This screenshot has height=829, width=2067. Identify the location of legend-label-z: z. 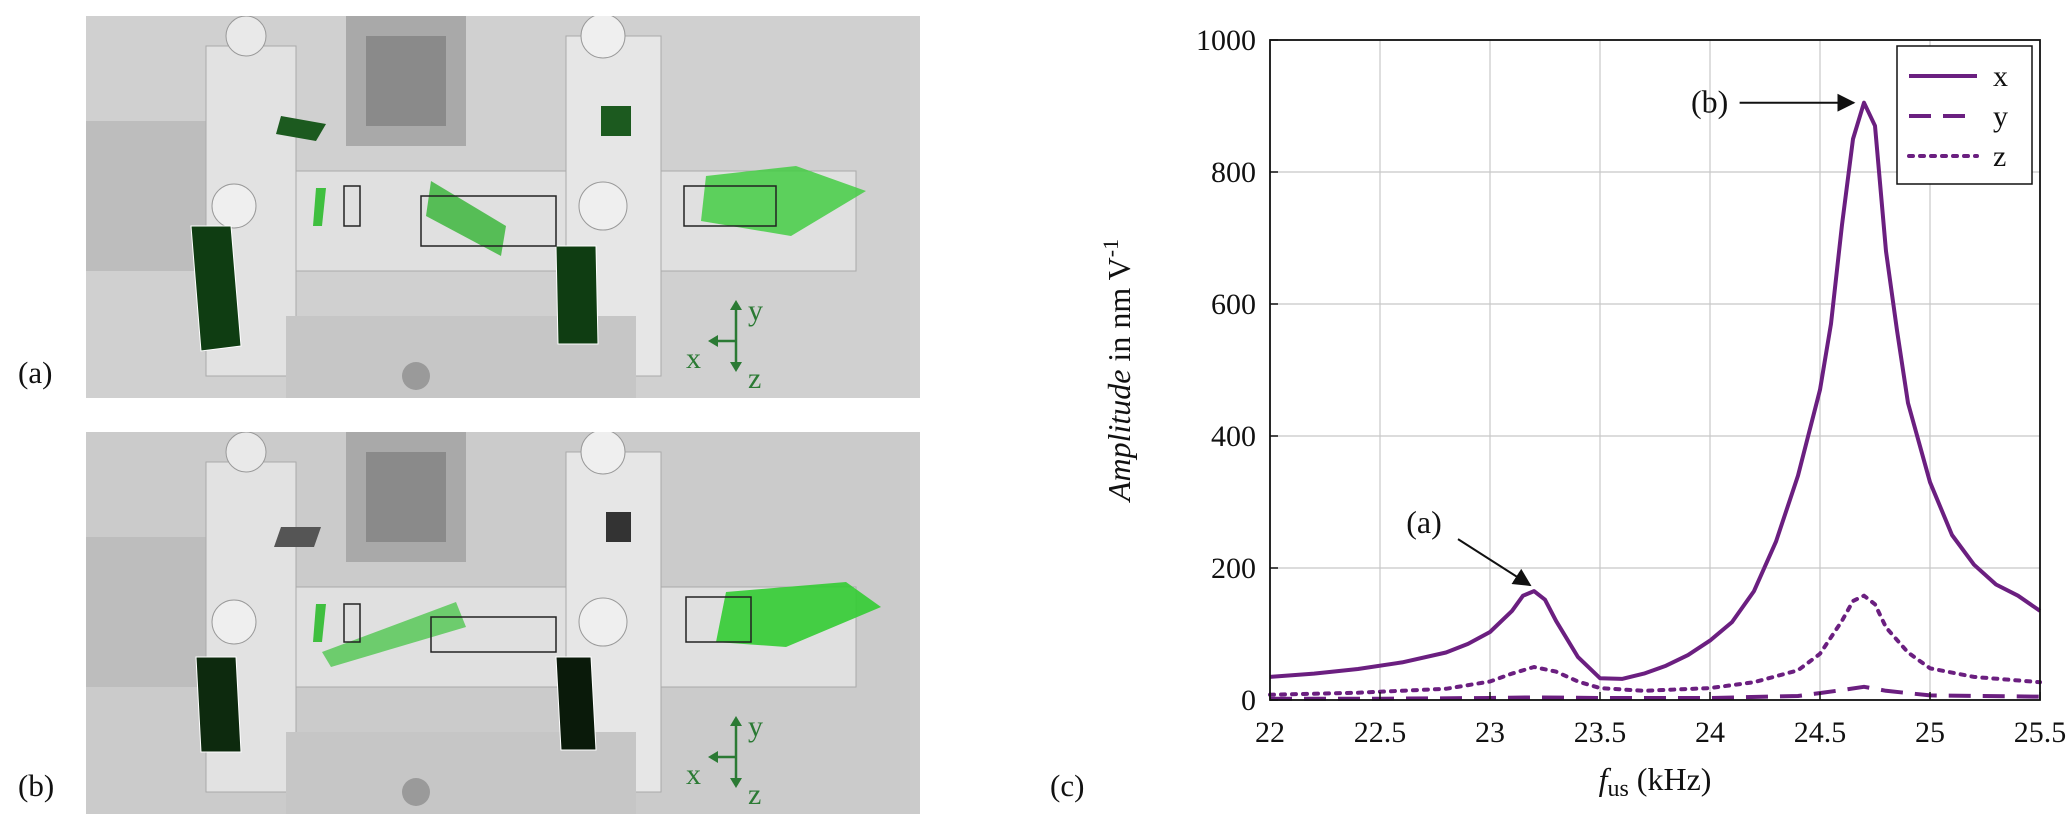
(1999, 156).